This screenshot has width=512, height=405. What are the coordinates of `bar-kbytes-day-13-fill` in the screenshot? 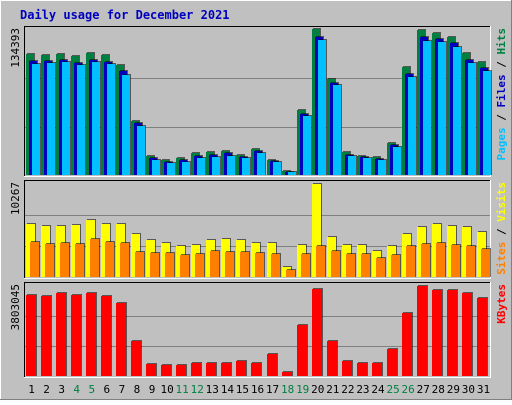 It's located at (211, 369).